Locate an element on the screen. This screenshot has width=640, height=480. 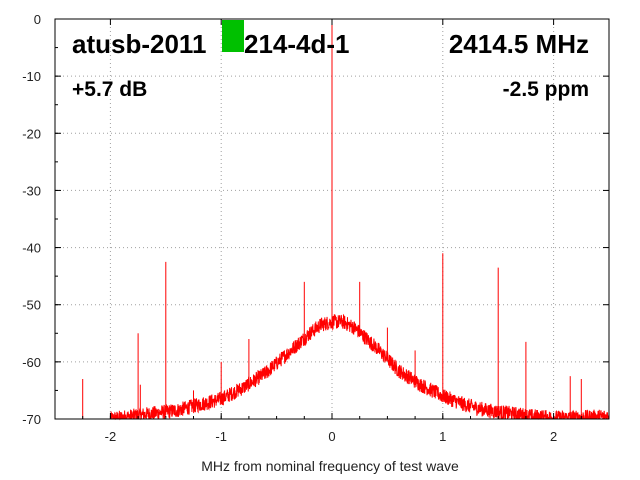
x-tick-label: -1 is located at coordinates (221, 436).